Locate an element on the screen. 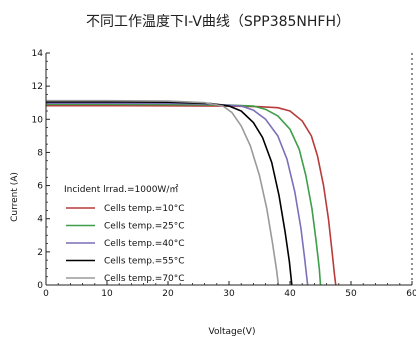 The width and height of the screenshot is (416, 344). x-tick-label: 40 is located at coordinates (290, 294).